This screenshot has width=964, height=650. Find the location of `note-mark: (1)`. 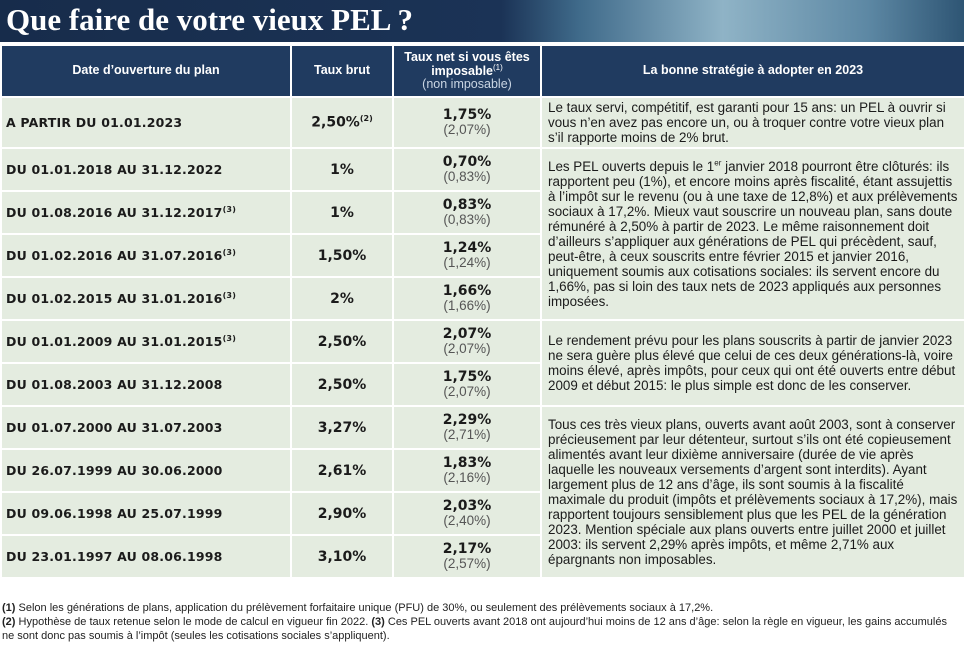

note-mark: (1) is located at coordinates (498, 67).